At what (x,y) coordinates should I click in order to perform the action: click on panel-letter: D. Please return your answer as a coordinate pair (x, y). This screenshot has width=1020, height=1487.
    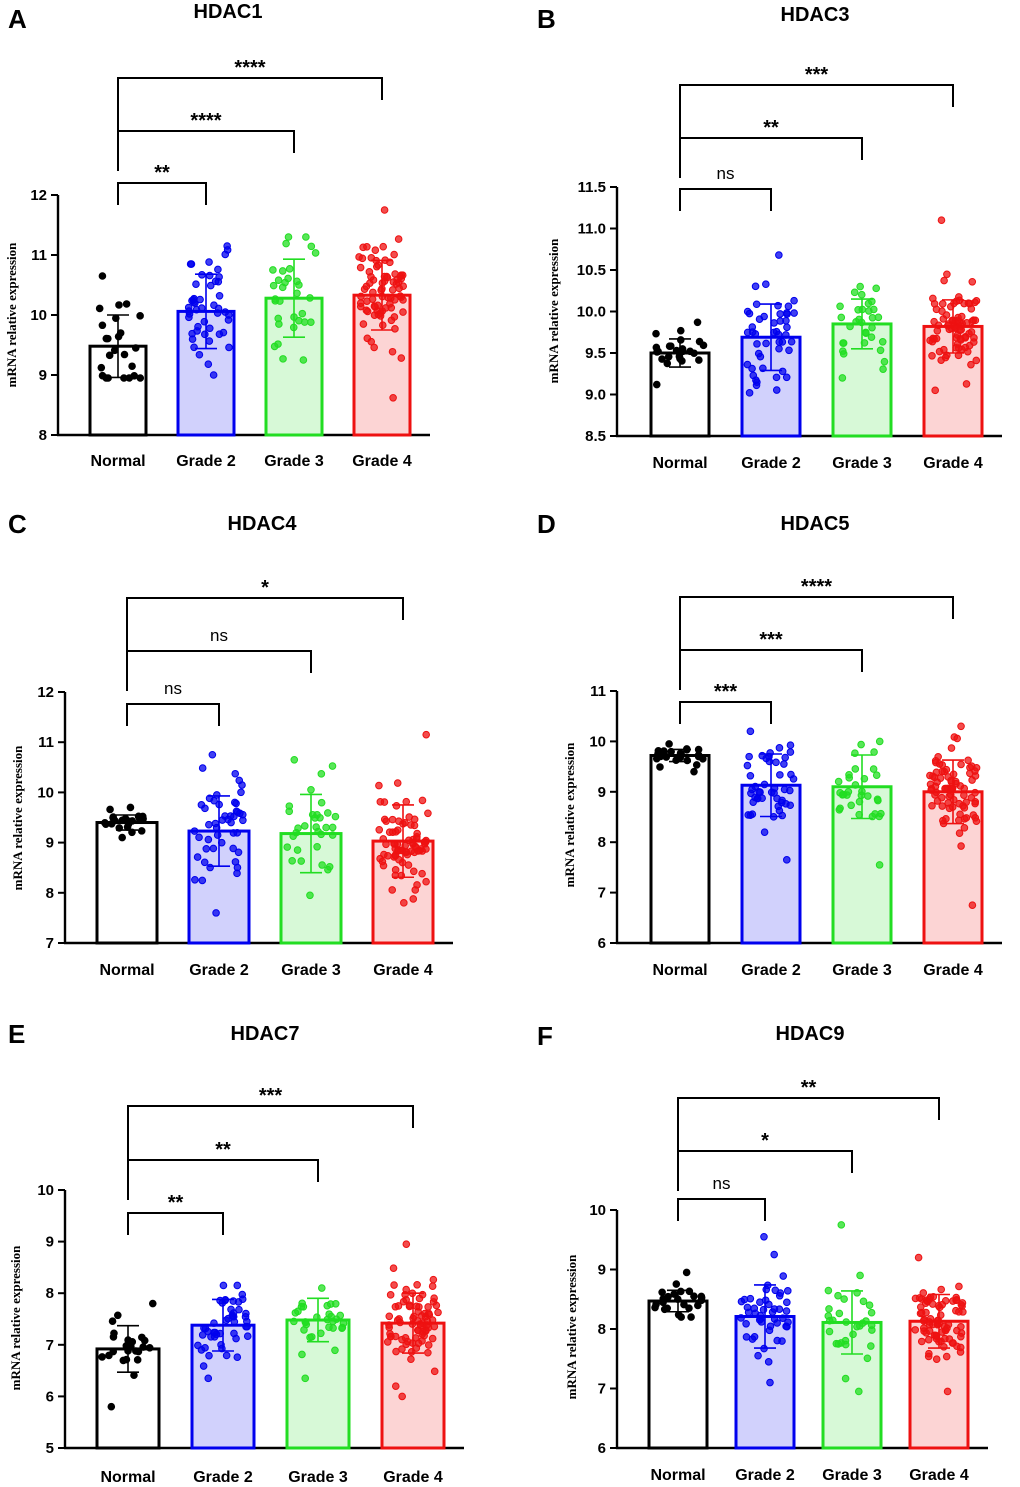
    Looking at the image, I should click on (546, 524).